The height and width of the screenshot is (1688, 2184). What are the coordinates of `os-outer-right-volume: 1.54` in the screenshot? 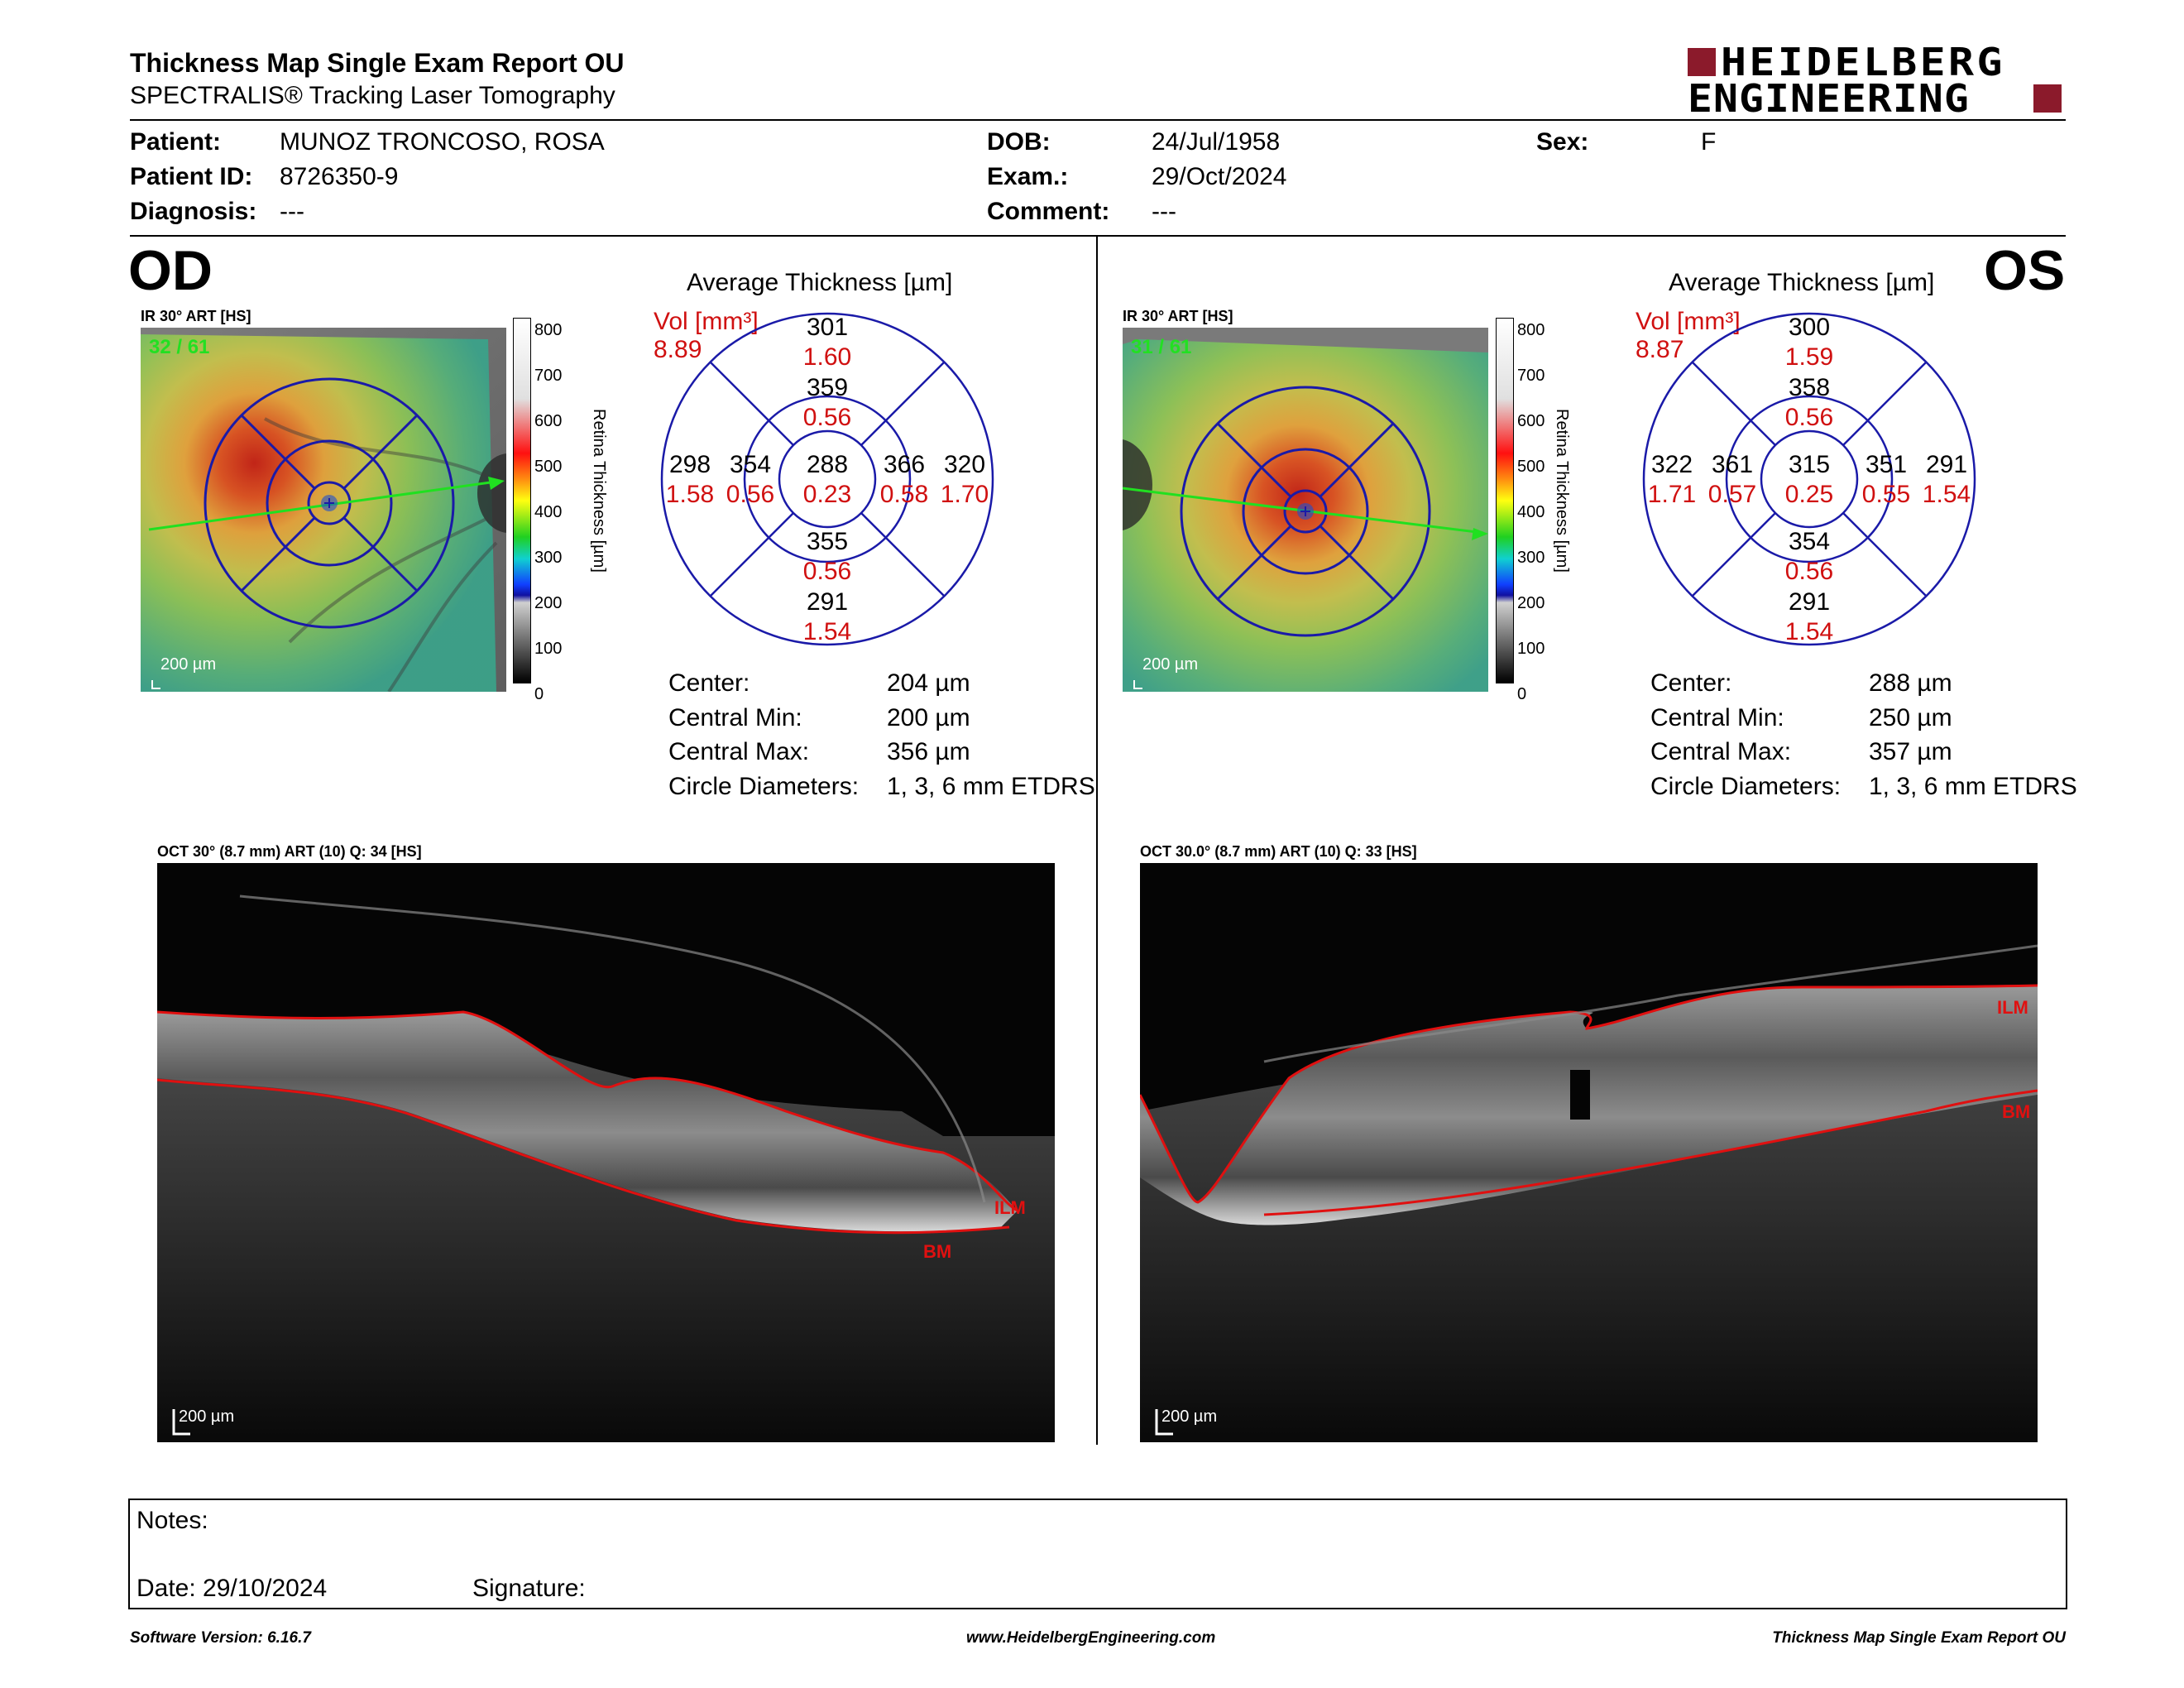 It's located at (1947, 494).